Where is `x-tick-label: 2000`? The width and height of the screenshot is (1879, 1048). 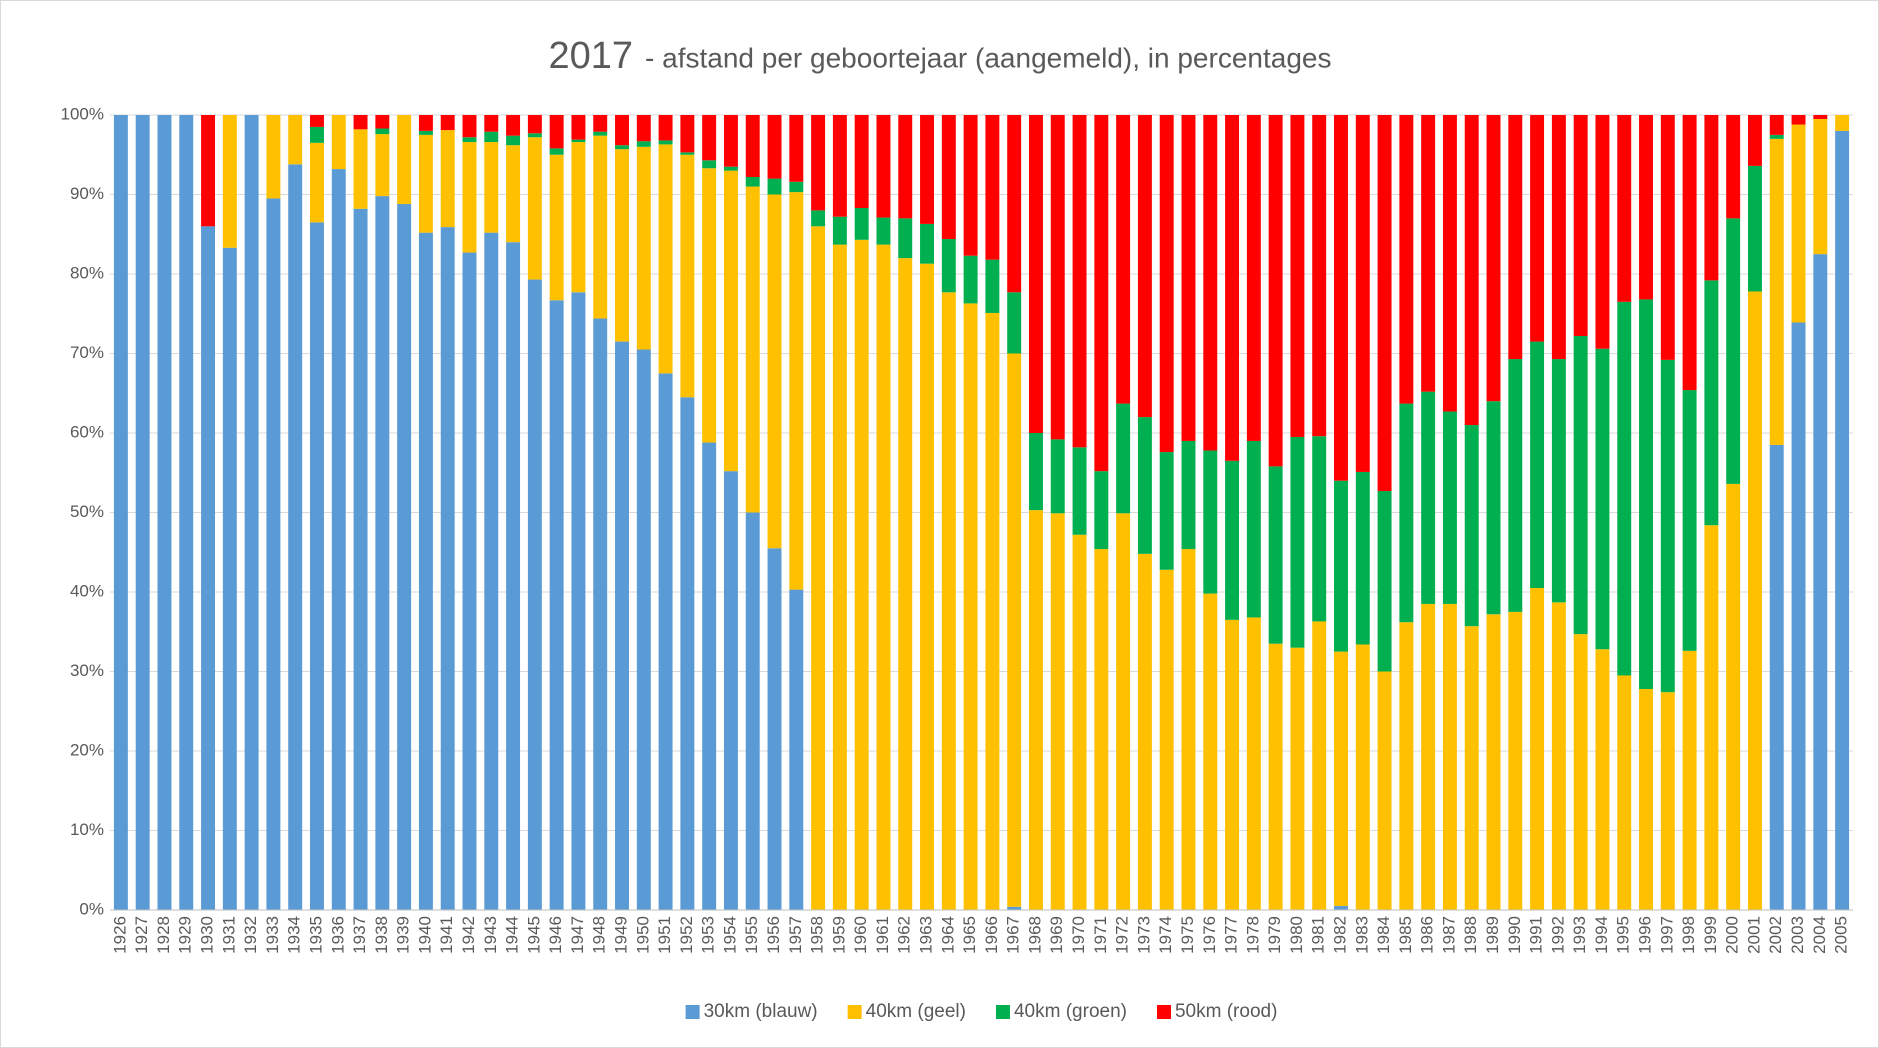
x-tick-label: 2000 is located at coordinates (1732, 935).